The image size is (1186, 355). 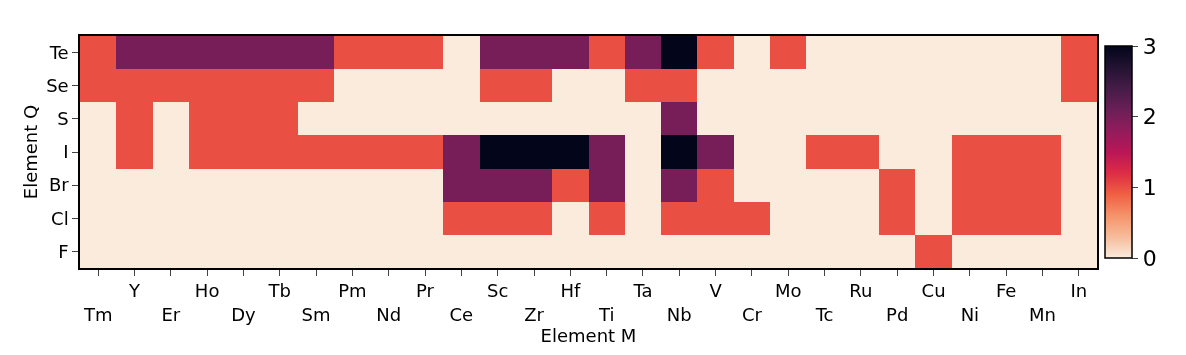 I want to click on x-tick-label: Pd, so click(x=897, y=314).